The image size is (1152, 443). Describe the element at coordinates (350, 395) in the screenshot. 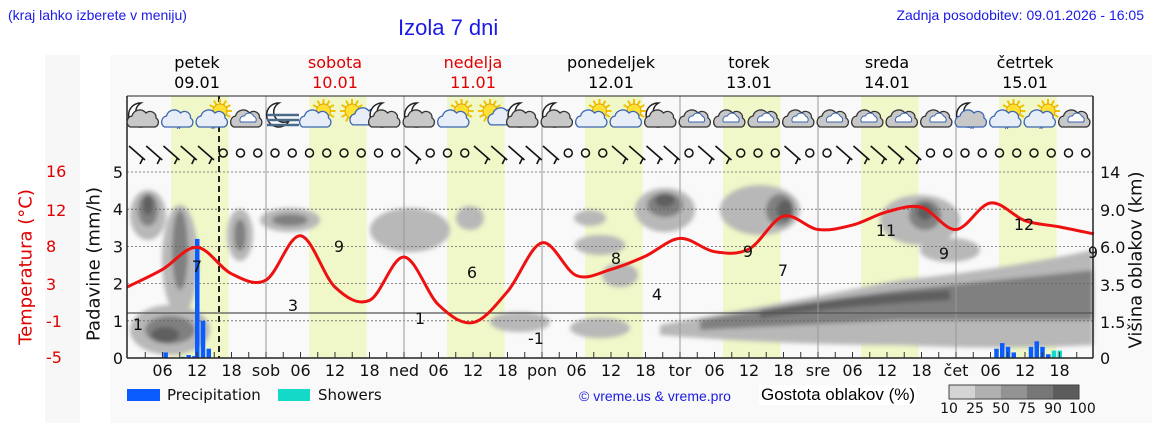

I see `legend-showers: Showers` at that location.